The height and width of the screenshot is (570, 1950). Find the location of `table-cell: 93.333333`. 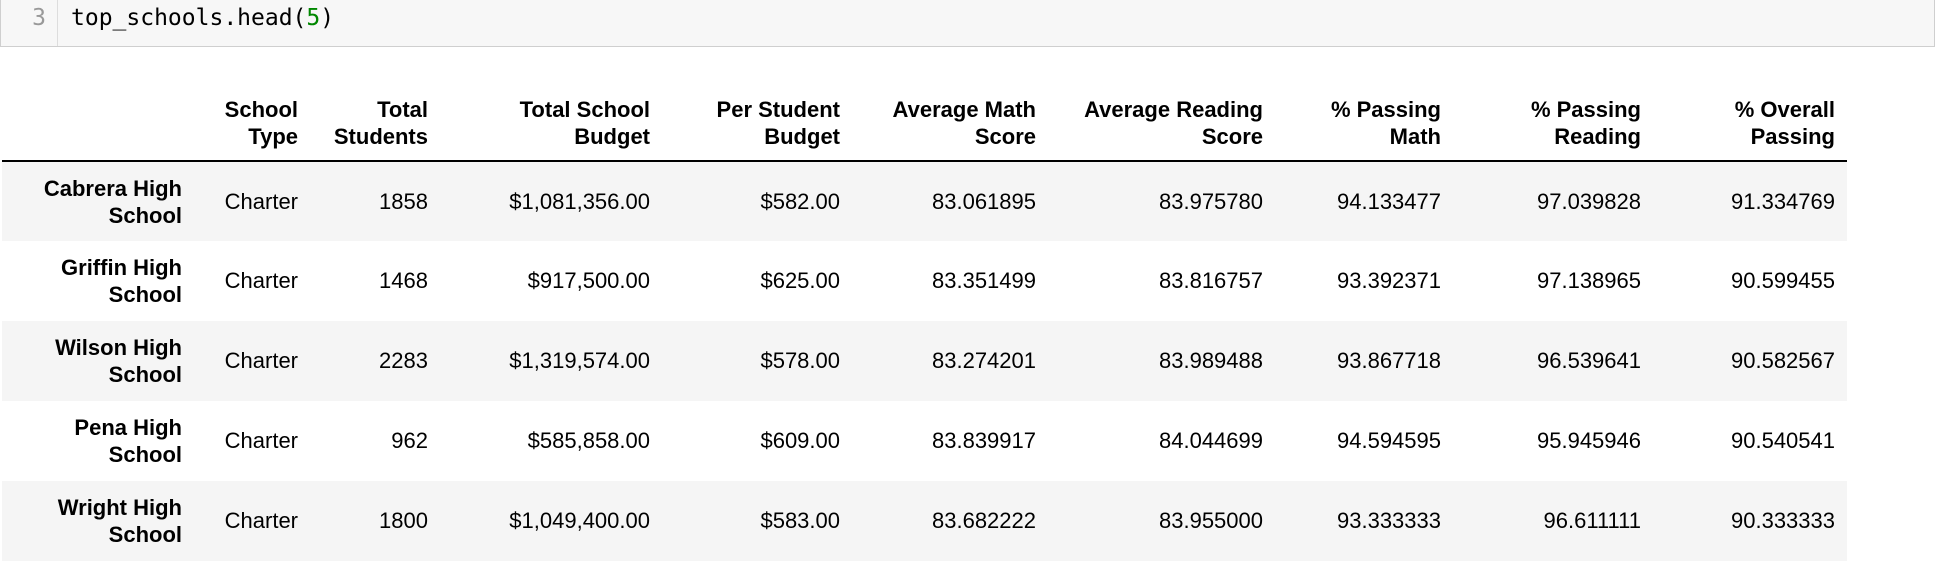

table-cell: 93.333333 is located at coordinates (1389, 520).